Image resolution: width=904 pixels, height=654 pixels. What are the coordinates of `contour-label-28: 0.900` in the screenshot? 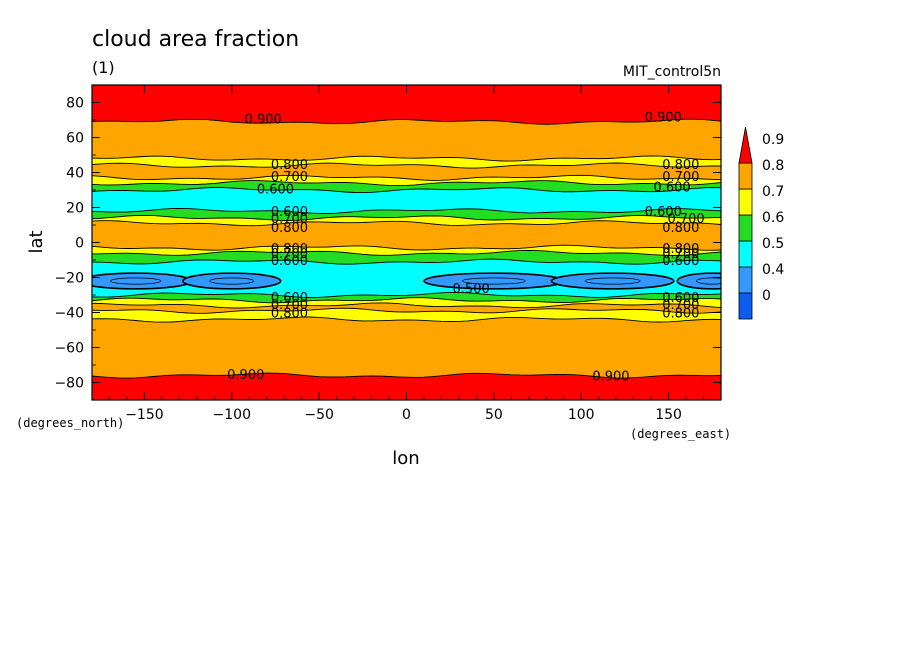 It's located at (610, 377).